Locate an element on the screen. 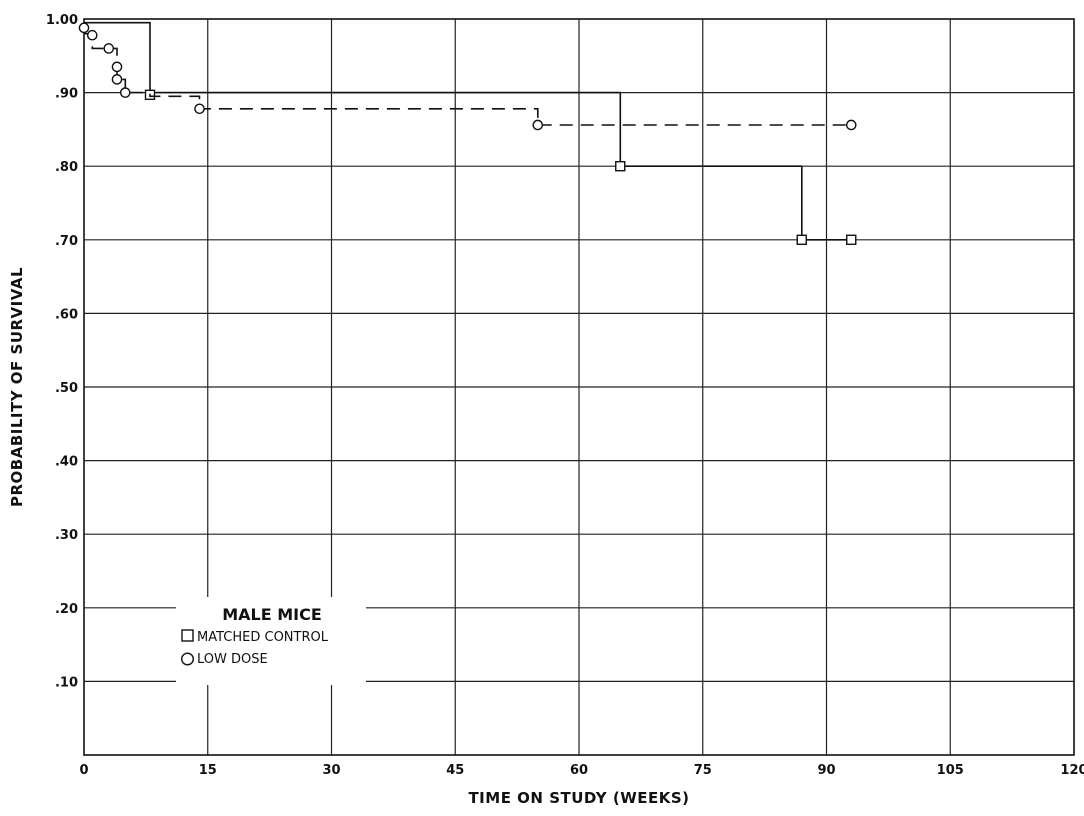 The height and width of the screenshot is (816, 1084). y-tick-label: 1.00 is located at coordinates (62, 20).